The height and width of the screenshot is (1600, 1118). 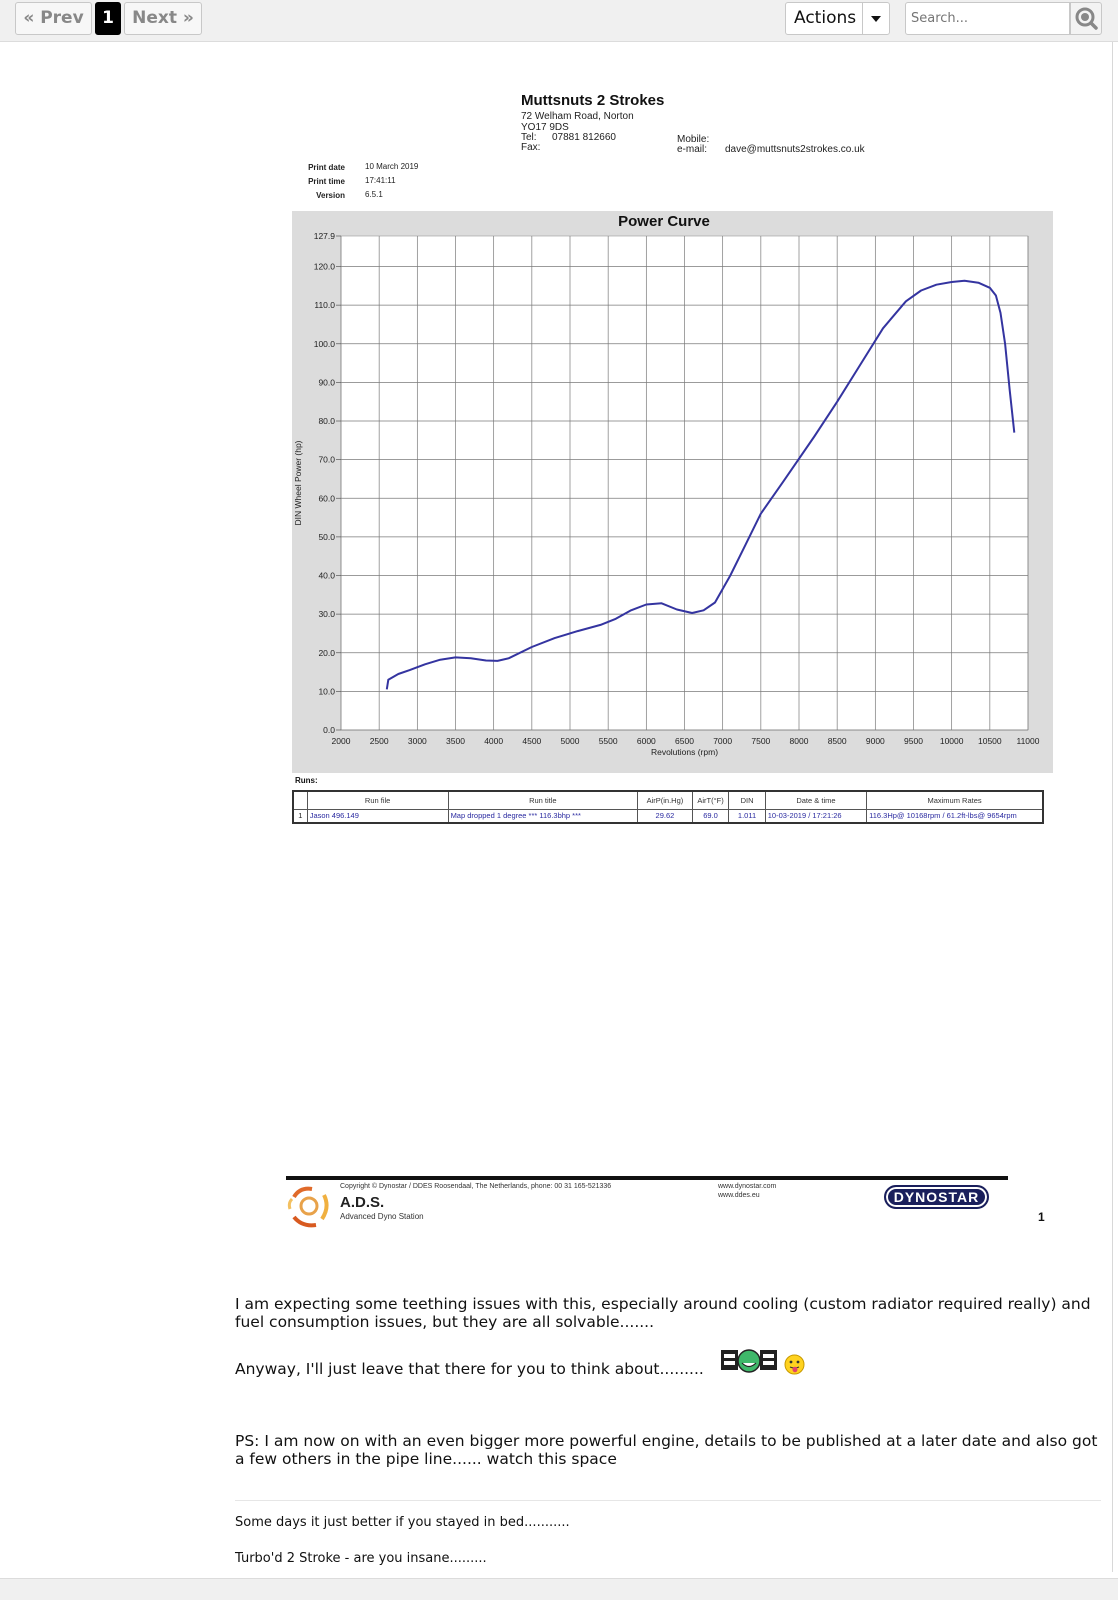 I want to click on current-page-button: 1, so click(x=108, y=18).